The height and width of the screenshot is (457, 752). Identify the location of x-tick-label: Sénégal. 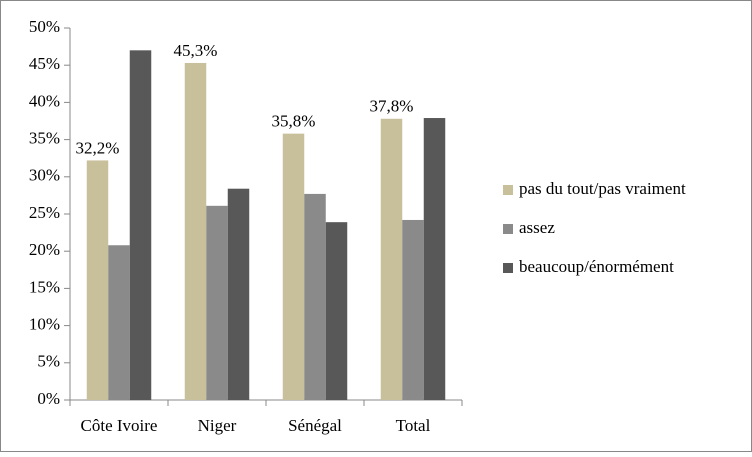
(315, 425).